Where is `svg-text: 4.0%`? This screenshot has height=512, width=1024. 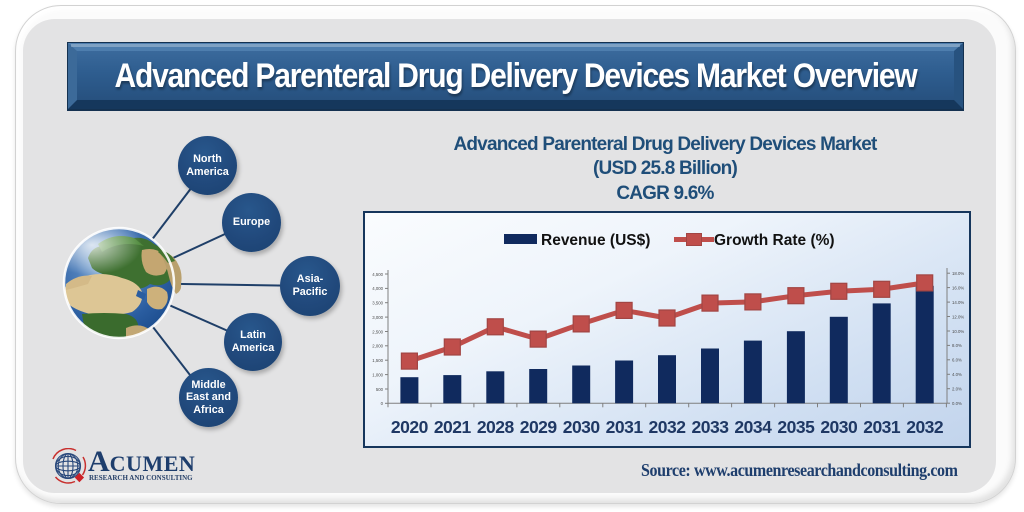
svg-text: 4.0% is located at coordinates (957, 374).